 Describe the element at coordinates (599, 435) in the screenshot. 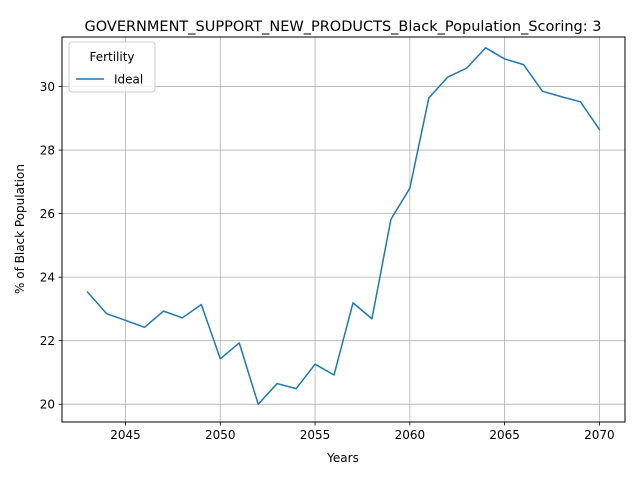

I see `x-tick-label: 2070` at that location.